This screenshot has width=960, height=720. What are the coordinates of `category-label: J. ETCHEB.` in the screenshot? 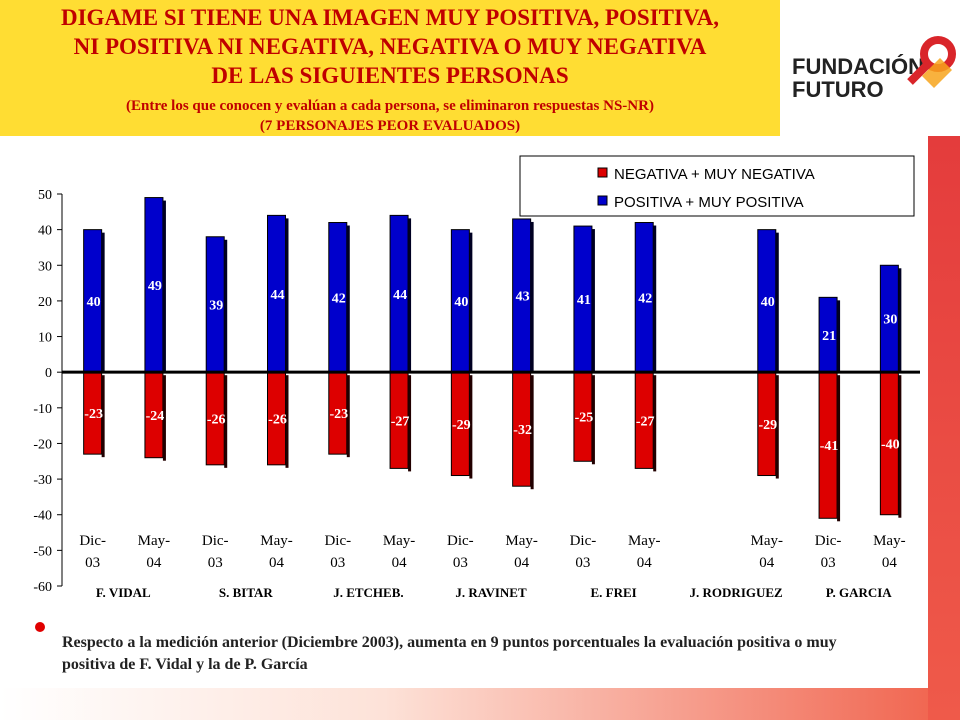 It's located at (368, 592).